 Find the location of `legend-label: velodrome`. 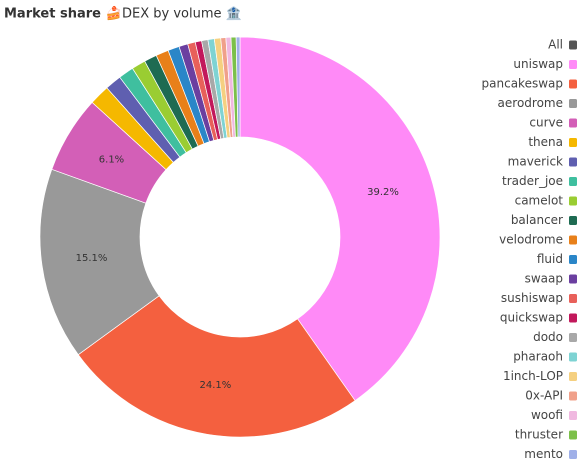

legend-label: velodrome is located at coordinates (531, 240).